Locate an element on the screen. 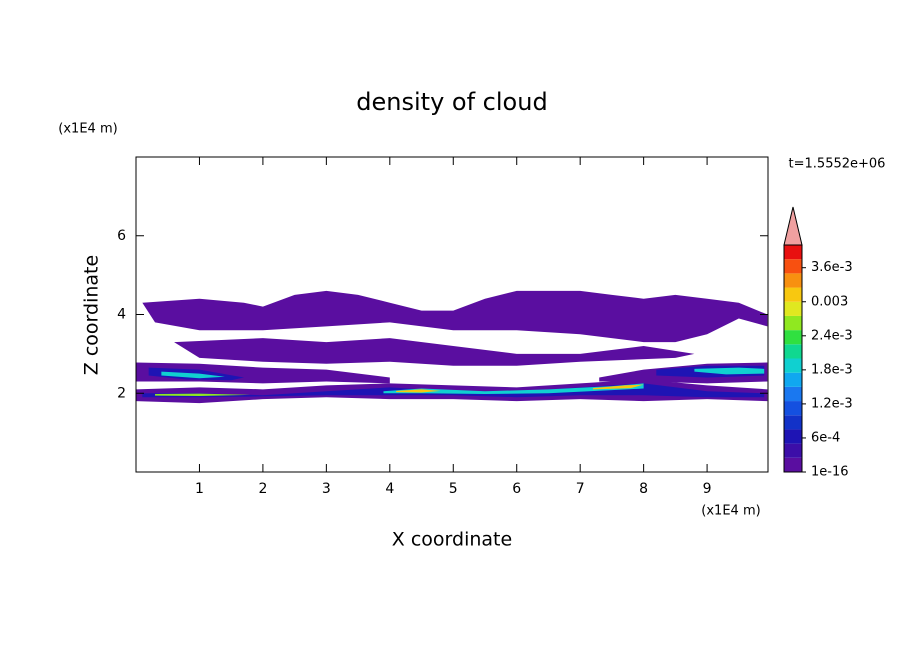 The image size is (904, 654). x-tick-label: 3 is located at coordinates (326, 489).